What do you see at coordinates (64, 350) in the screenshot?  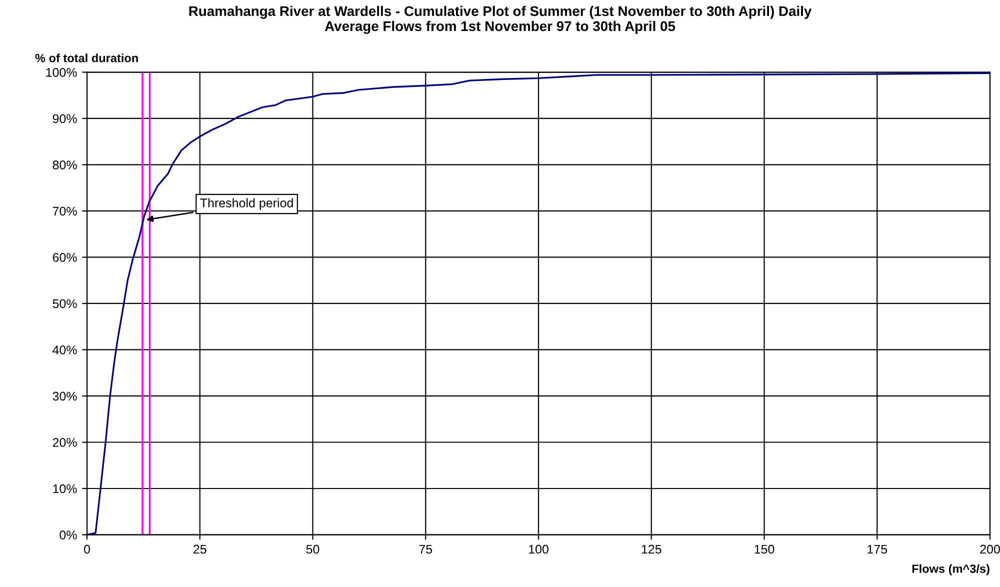 I see `y-tick-label: 40%` at bounding box center [64, 350].